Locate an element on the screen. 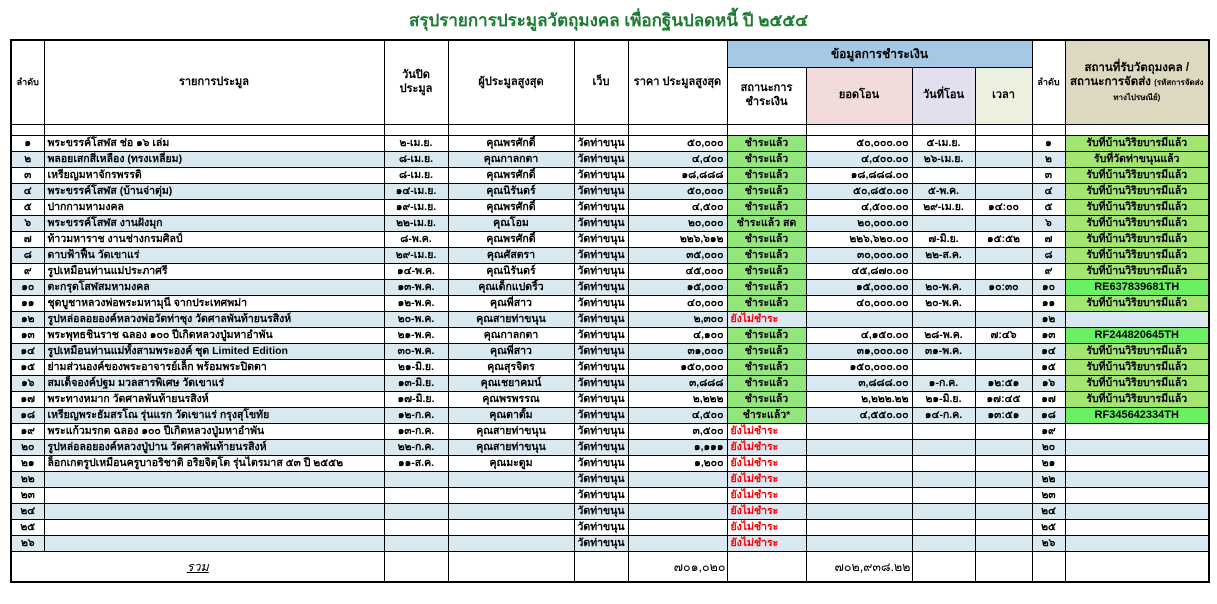 The height and width of the screenshot is (604, 1217). cell-no: ๑๑ is located at coordinates (27, 303).